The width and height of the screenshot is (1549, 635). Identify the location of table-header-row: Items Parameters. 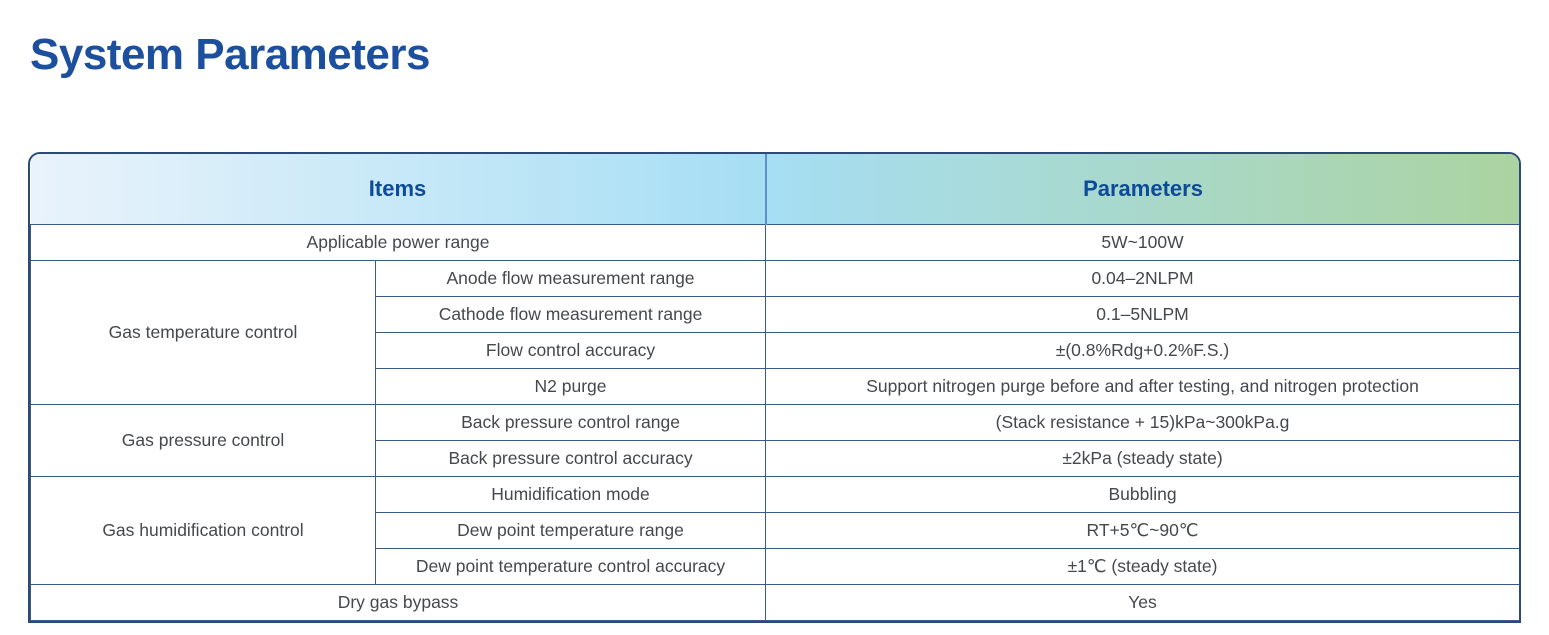
(774, 189).